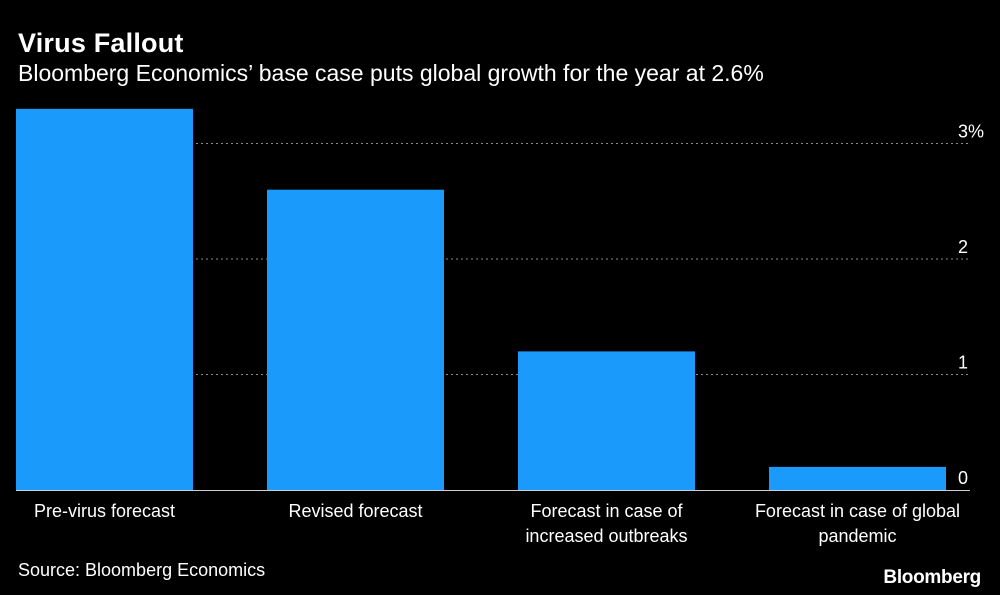  What do you see at coordinates (857, 536) in the screenshot?
I see `x-tick-label: pandemic` at bounding box center [857, 536].